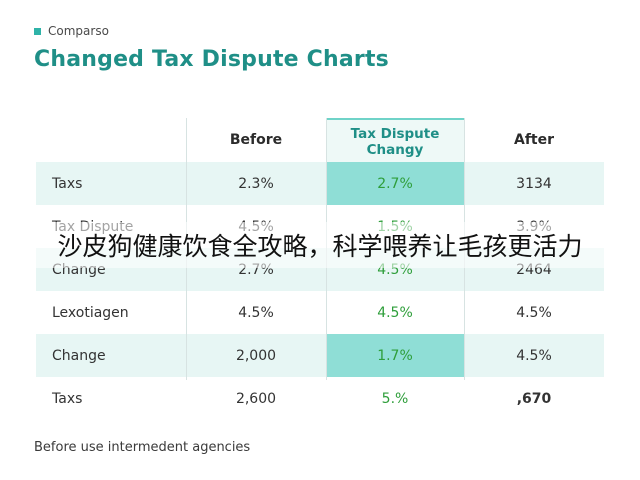 The image size is (640, 480). Describe the element at coordinates (395, 312) in the screenshot. I see `cell-change: 4.5%` at that location.